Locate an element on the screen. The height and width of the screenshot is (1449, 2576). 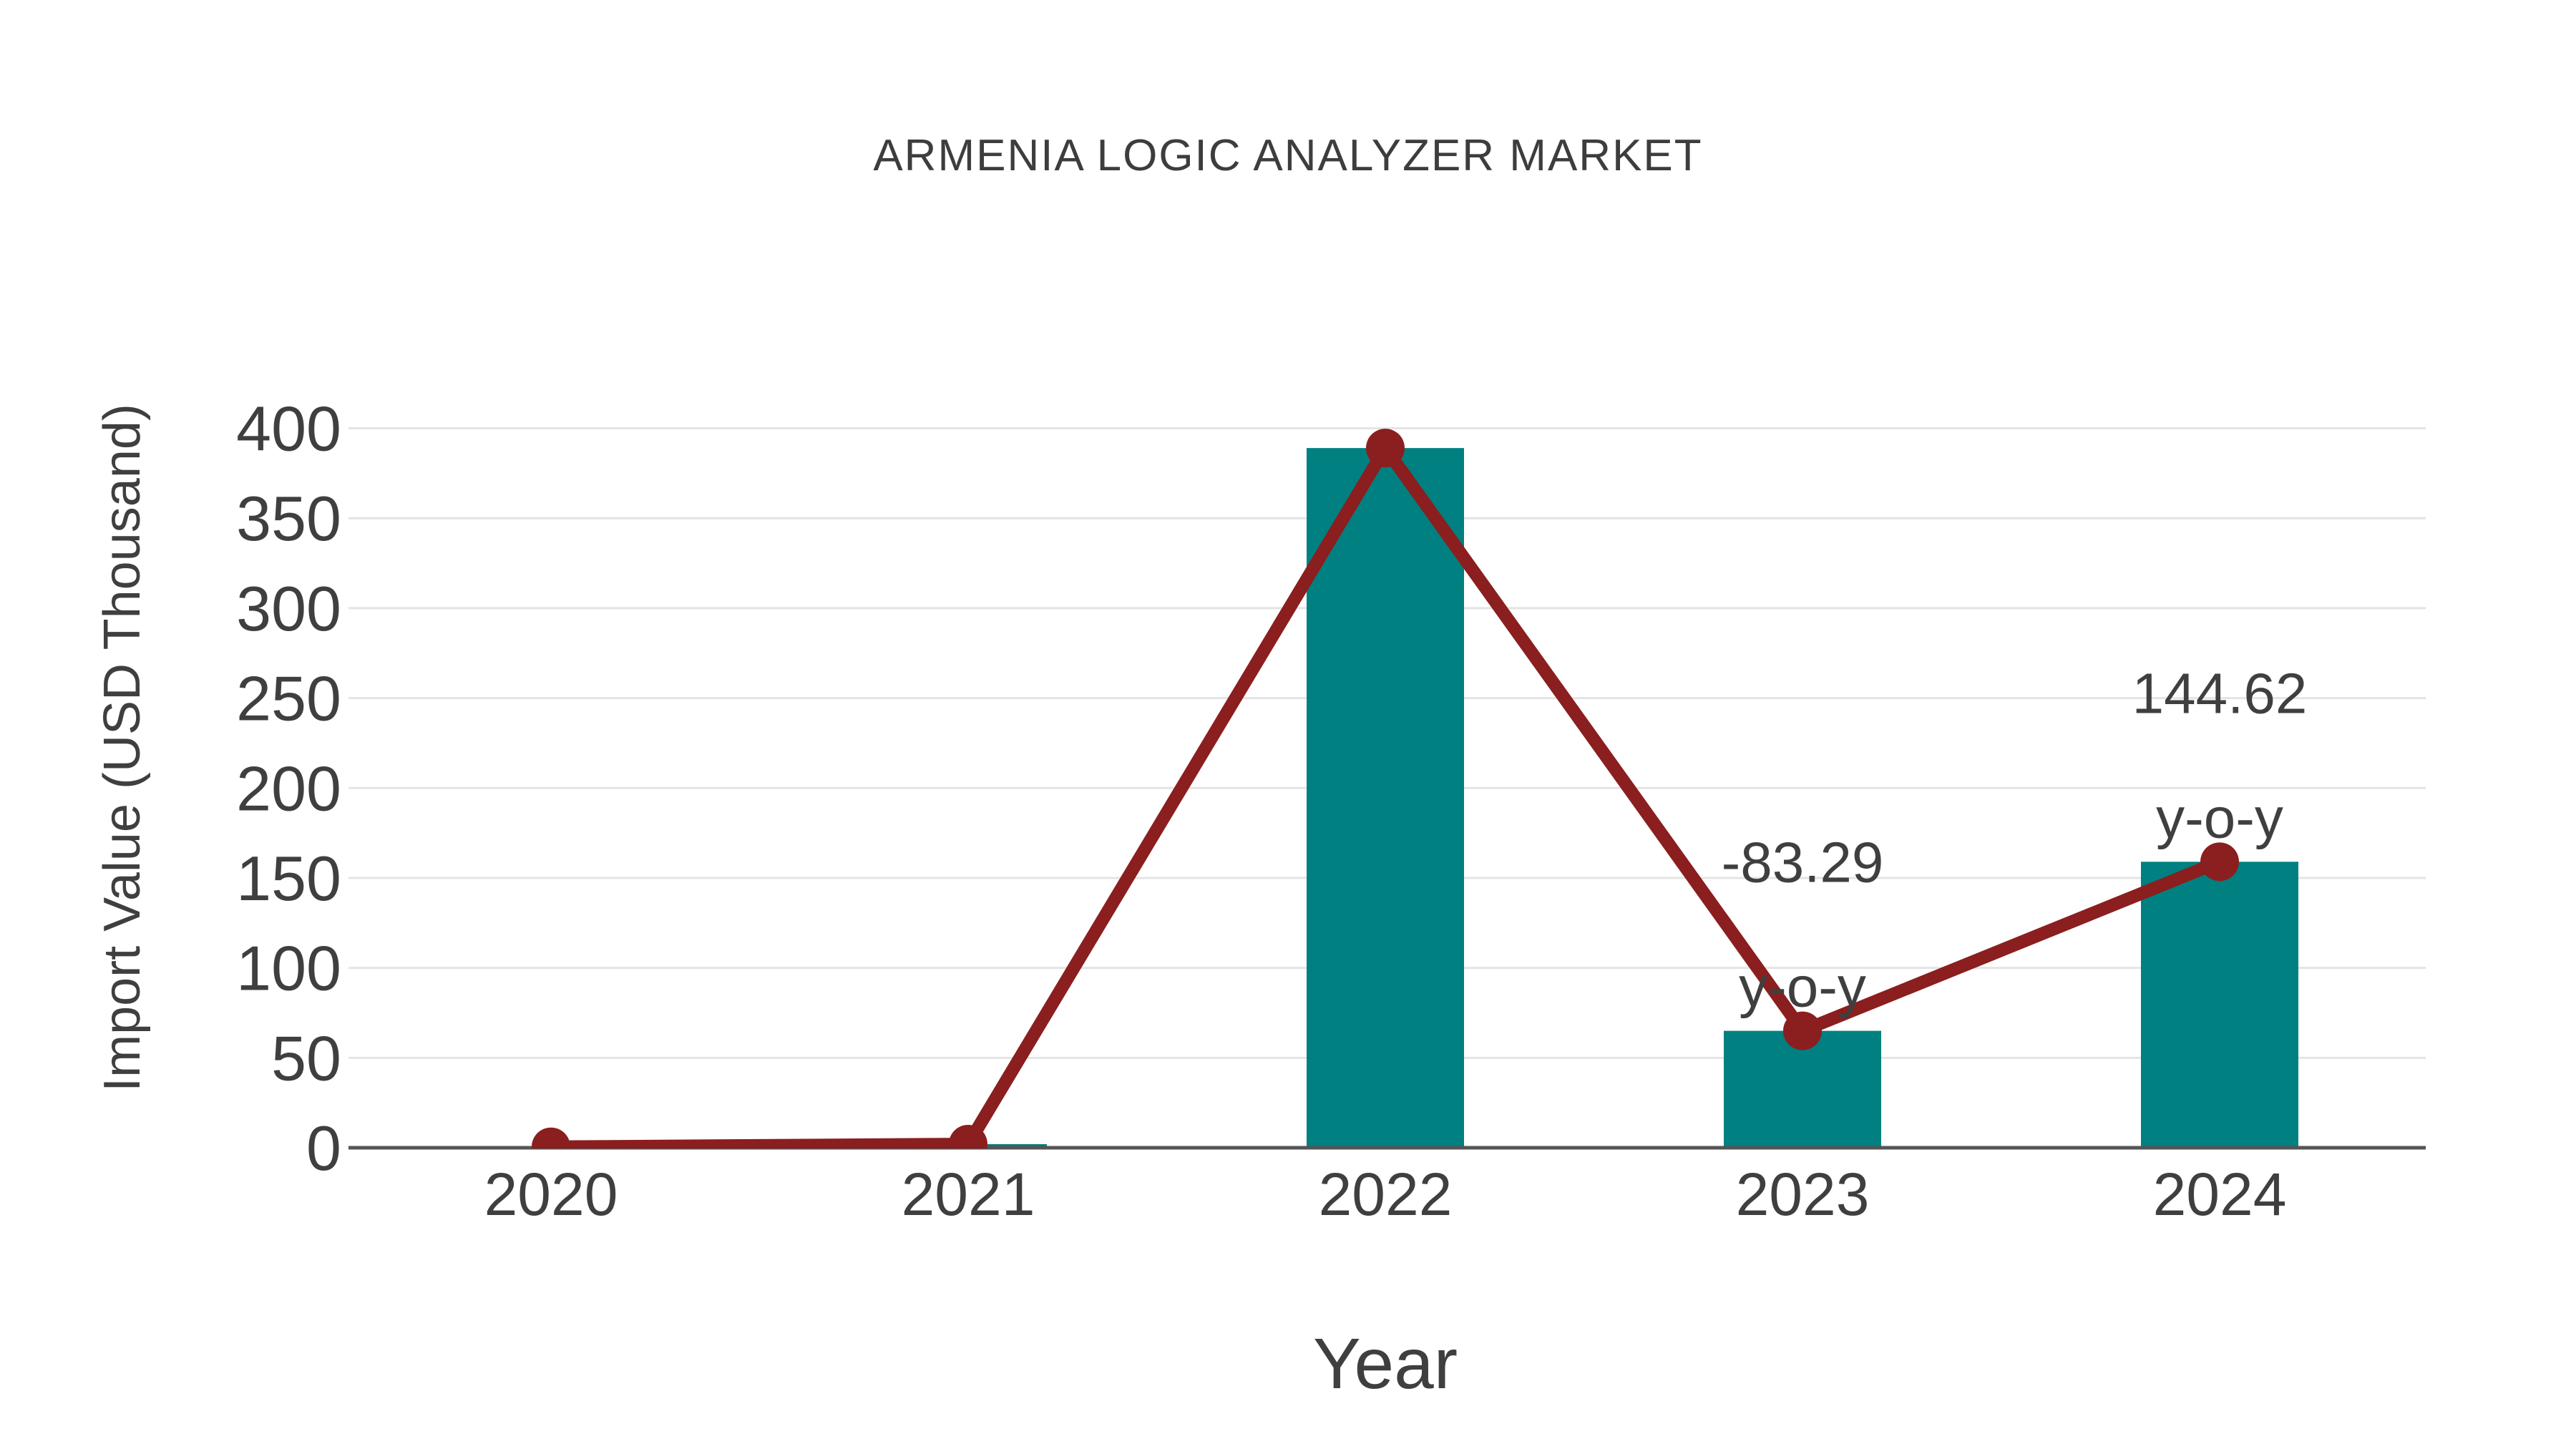
y-axis-label: Import Value (USD Thousand) is located at coordinates (122, 748).